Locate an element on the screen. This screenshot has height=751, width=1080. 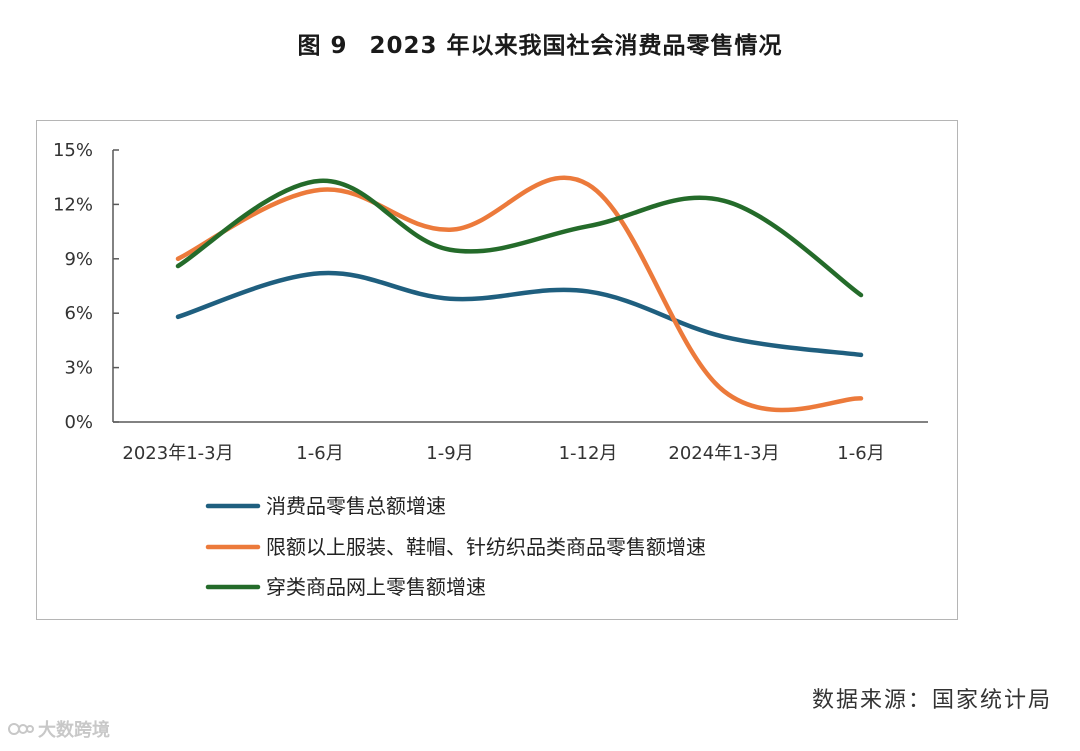
y-tick-label: 15% is located at coordinates (73, 150).